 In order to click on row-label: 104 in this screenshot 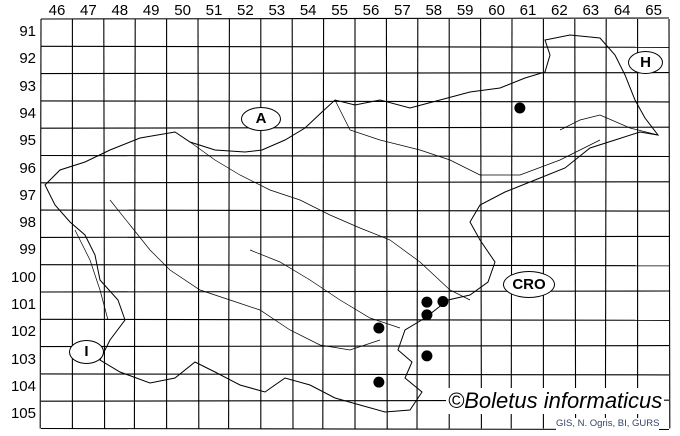, I will do `click(23, 386)`.